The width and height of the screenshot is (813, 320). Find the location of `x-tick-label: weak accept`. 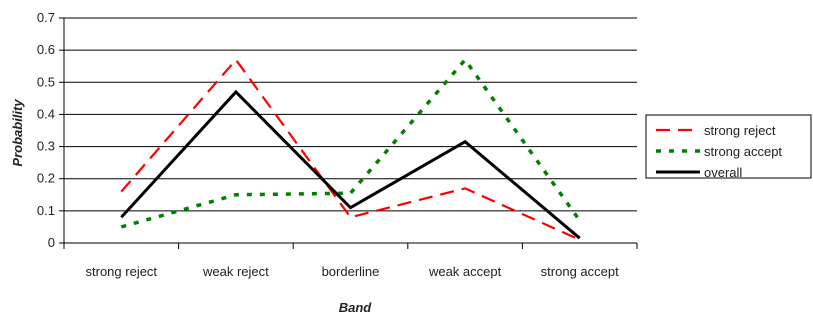

x-tick-label: weak accept is located at coordinates (465, 271).